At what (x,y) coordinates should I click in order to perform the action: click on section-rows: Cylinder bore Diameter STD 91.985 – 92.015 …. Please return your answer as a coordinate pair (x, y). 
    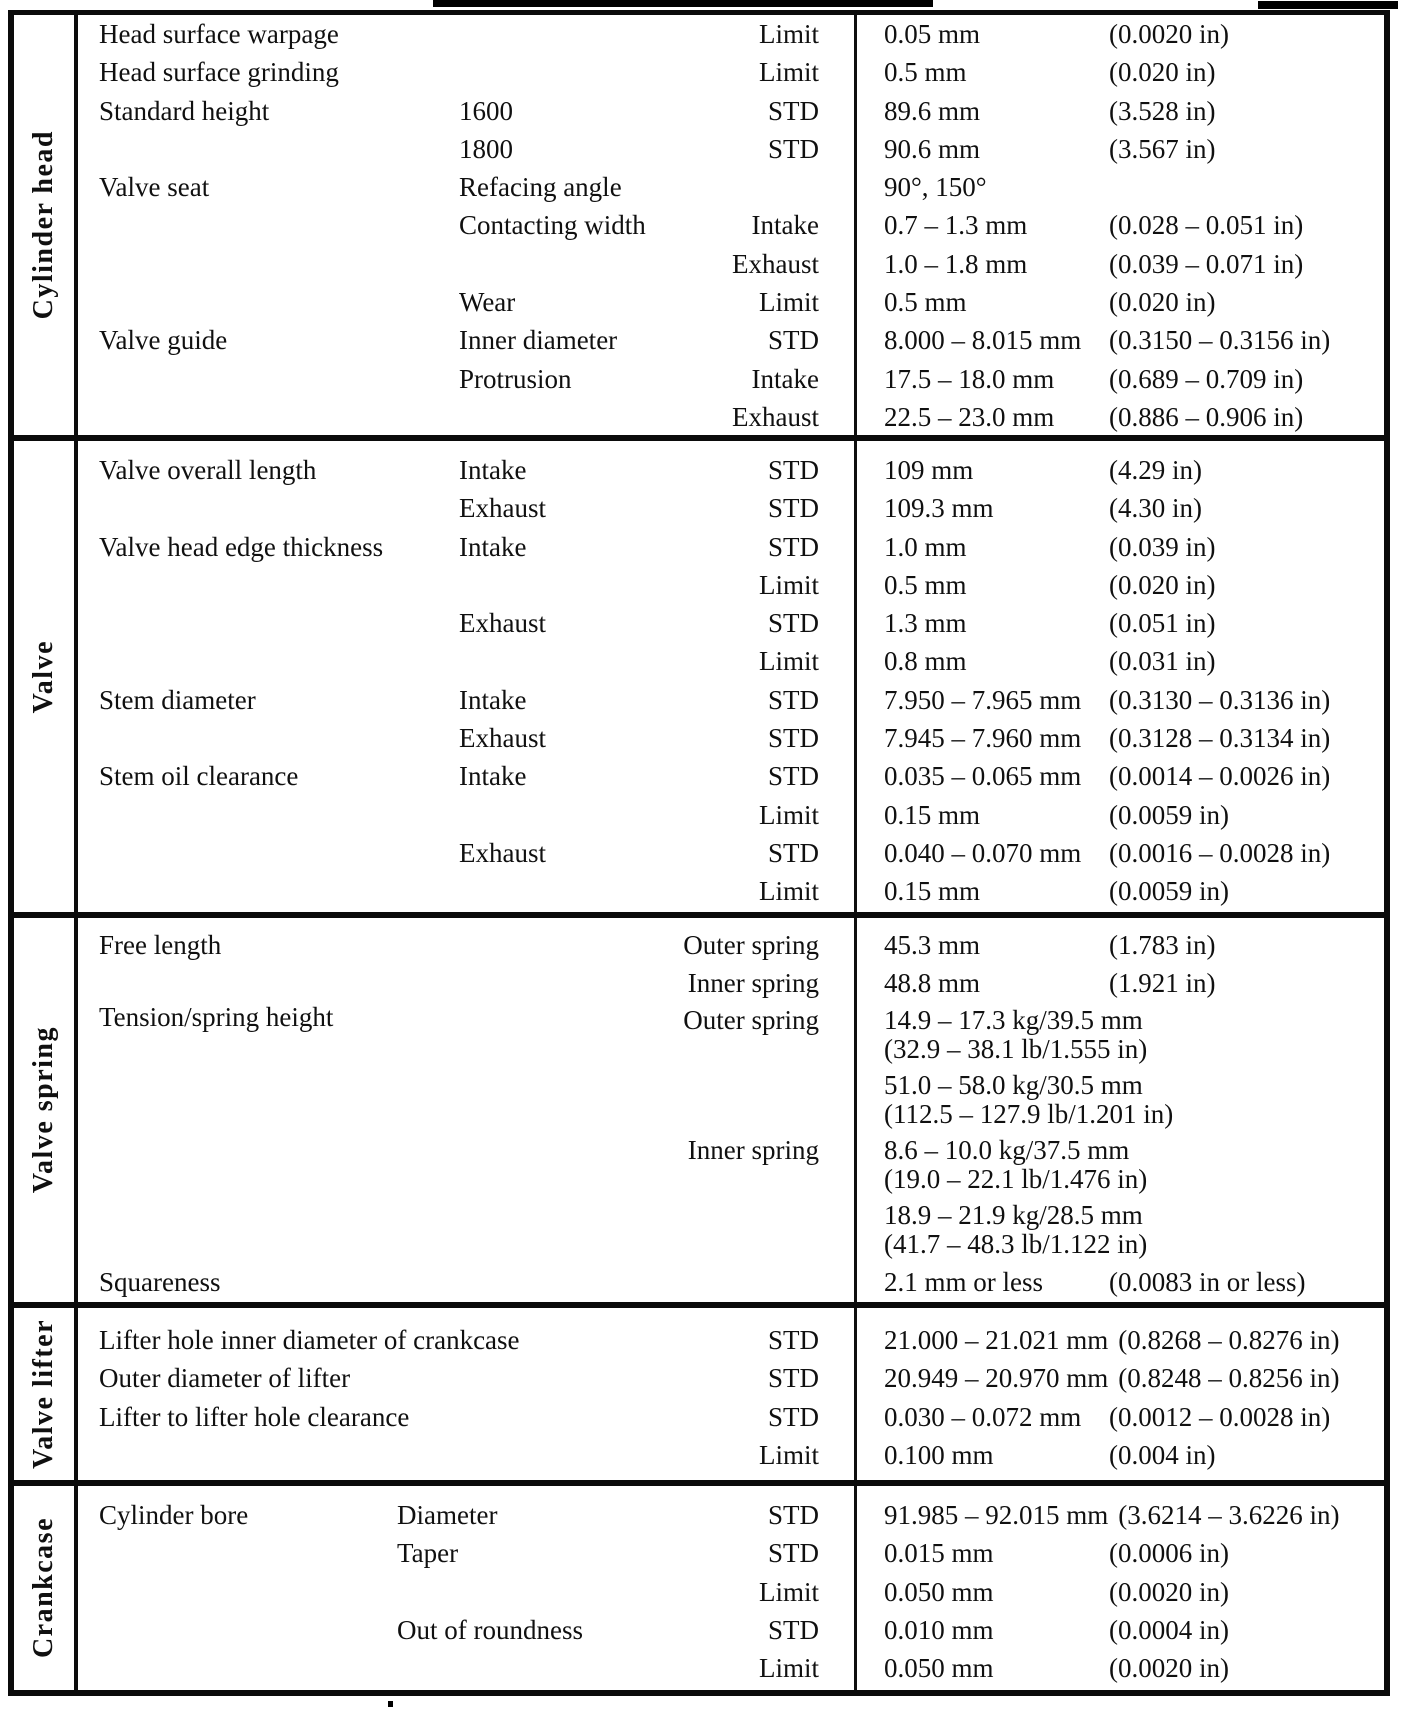
    Looking at the image, I should click on (731, 1588).